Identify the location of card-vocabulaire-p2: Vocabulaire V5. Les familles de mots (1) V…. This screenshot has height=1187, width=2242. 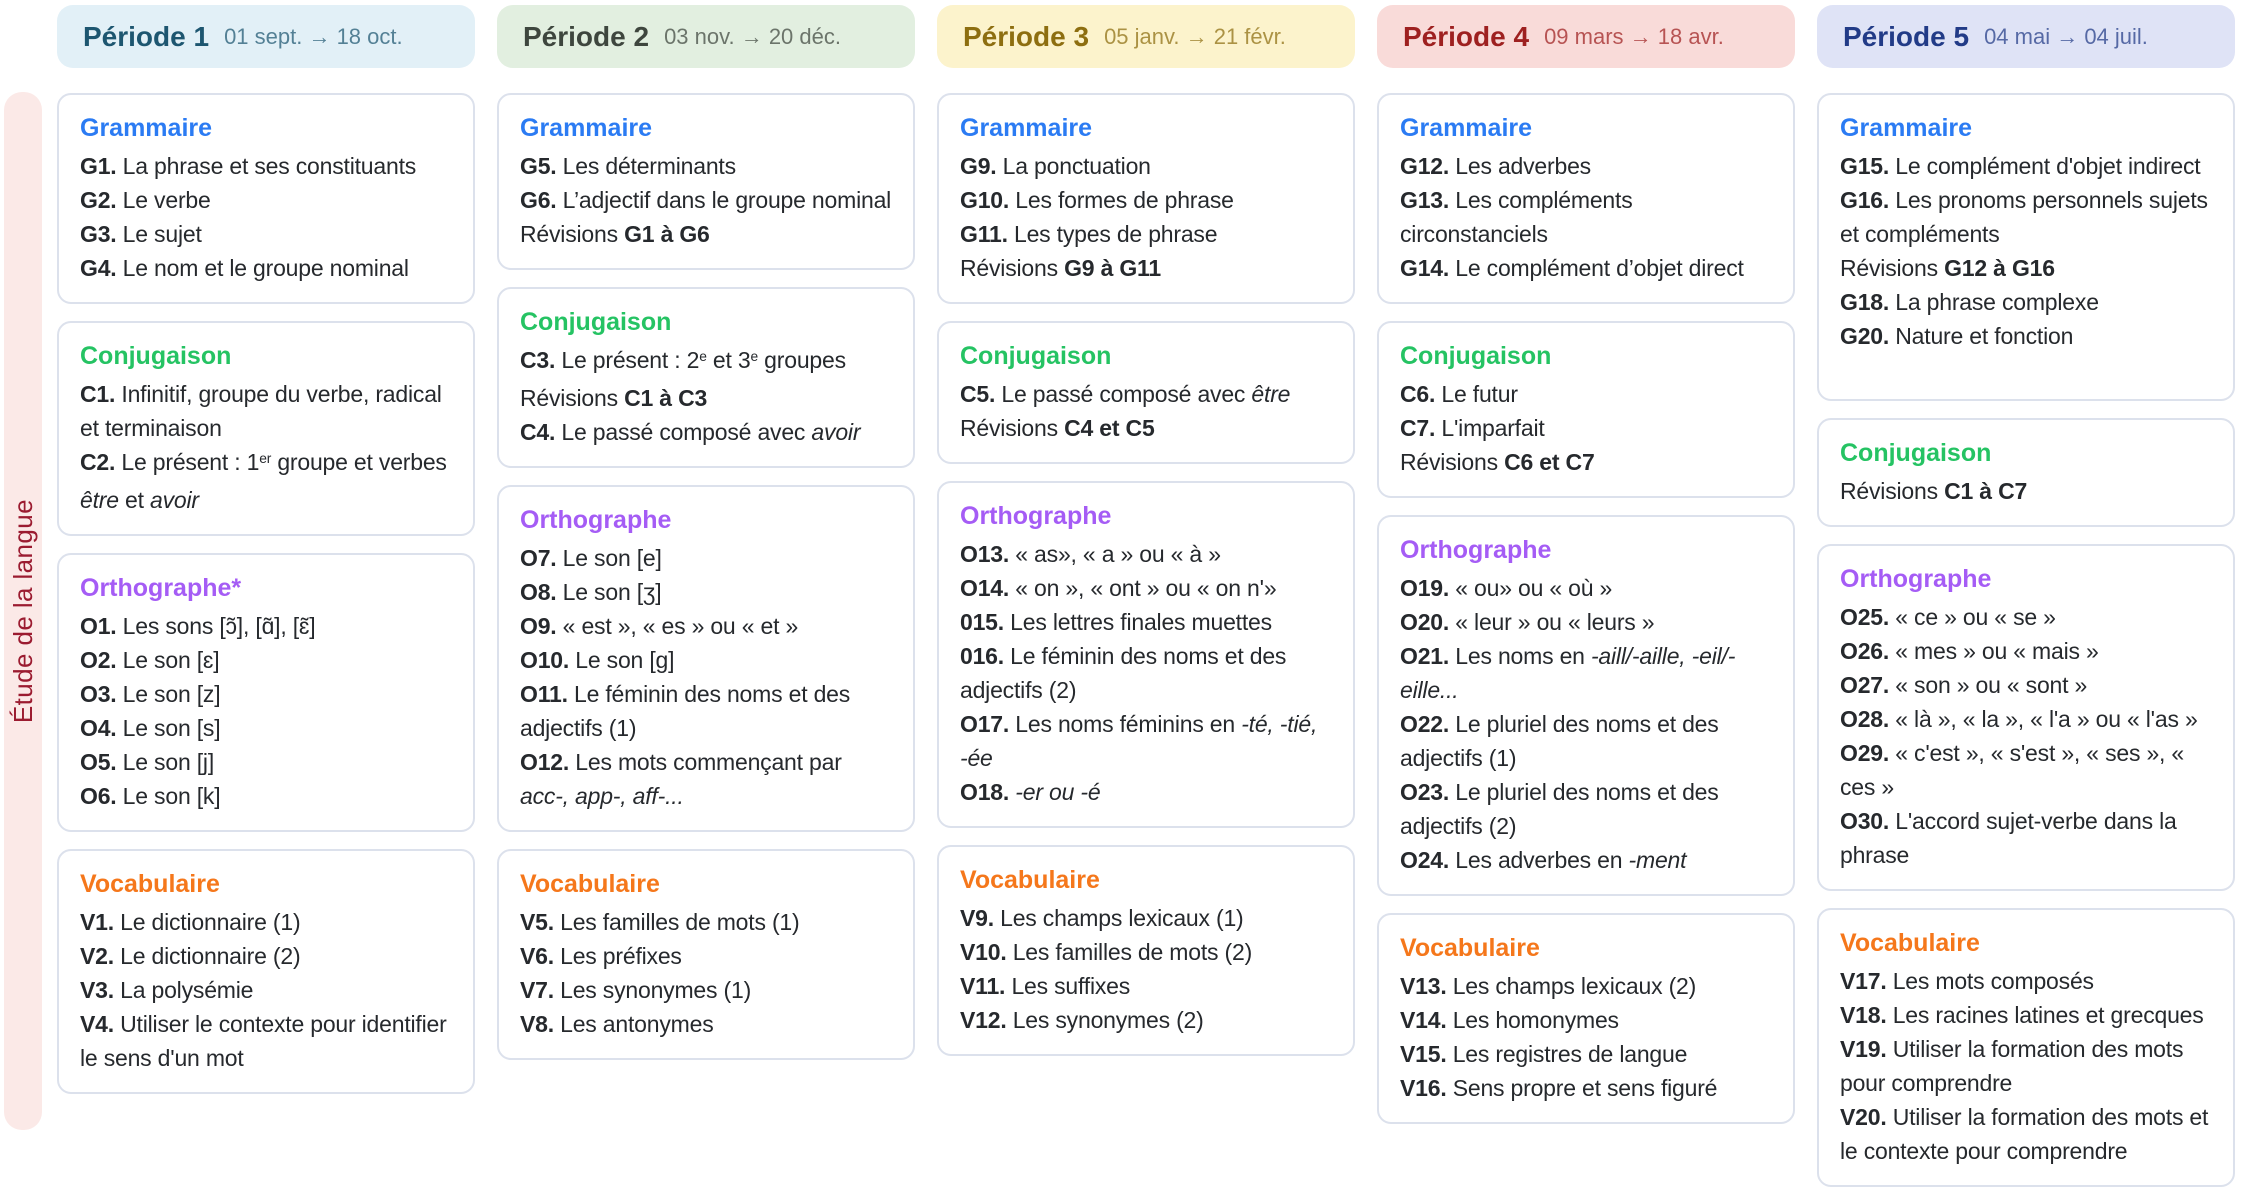
(706, 954).